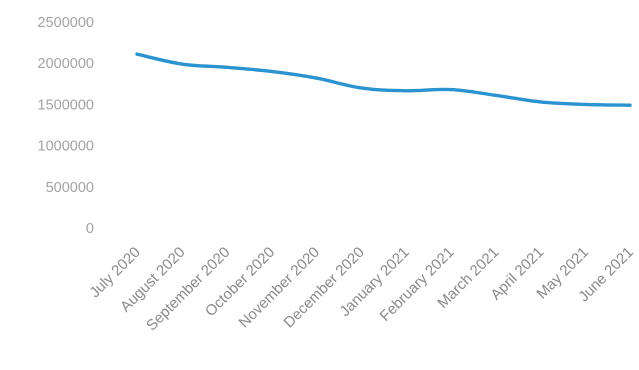 The width and height of the screenshot is (639, 370). I want to click on y-axis: 0 500000 1000000 1500000 2000000 2500000, so click(66, 126).